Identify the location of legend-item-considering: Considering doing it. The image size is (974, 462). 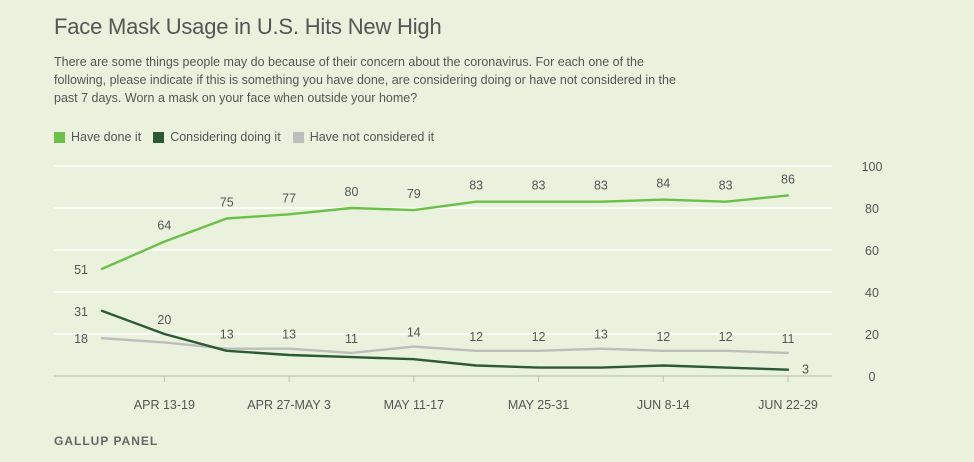
(217, 137).